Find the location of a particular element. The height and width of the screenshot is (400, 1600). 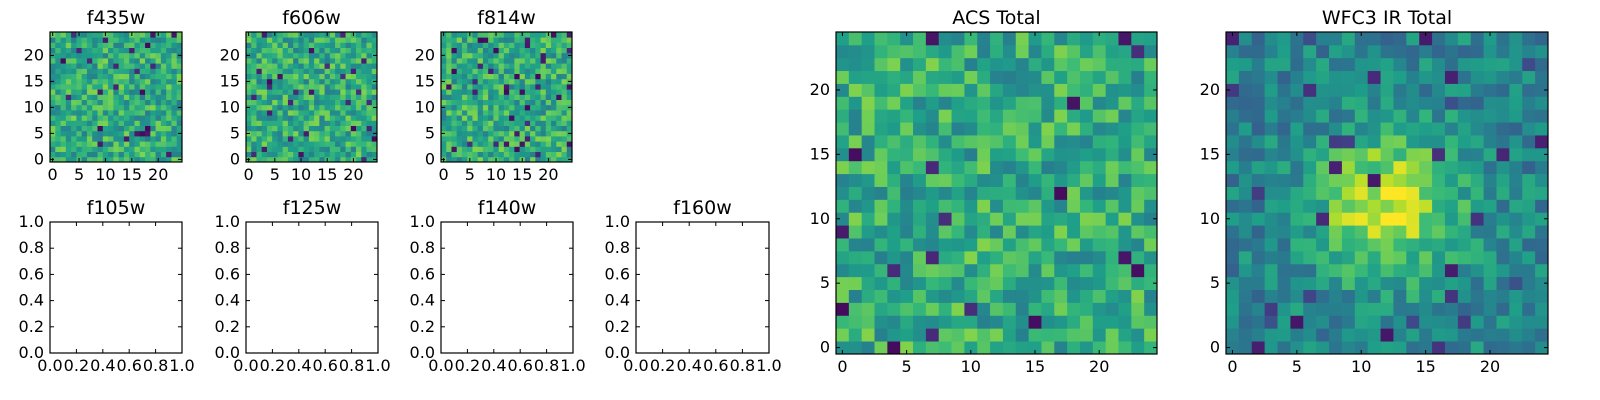

x-tick-label: 0.4 is located at coordinates (493, 365).